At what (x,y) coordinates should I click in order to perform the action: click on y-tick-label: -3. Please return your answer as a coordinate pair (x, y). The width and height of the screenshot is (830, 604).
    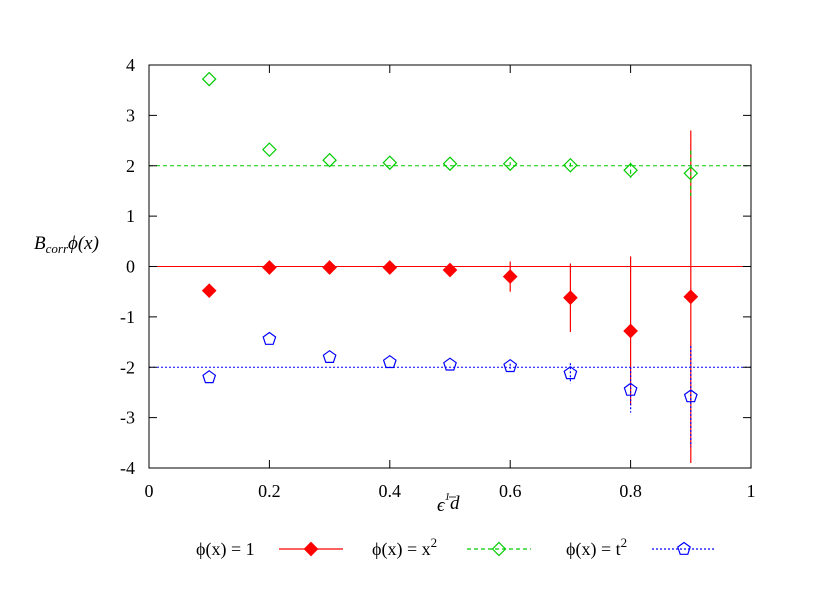
    Looking at the image, I should click on (127, 418).